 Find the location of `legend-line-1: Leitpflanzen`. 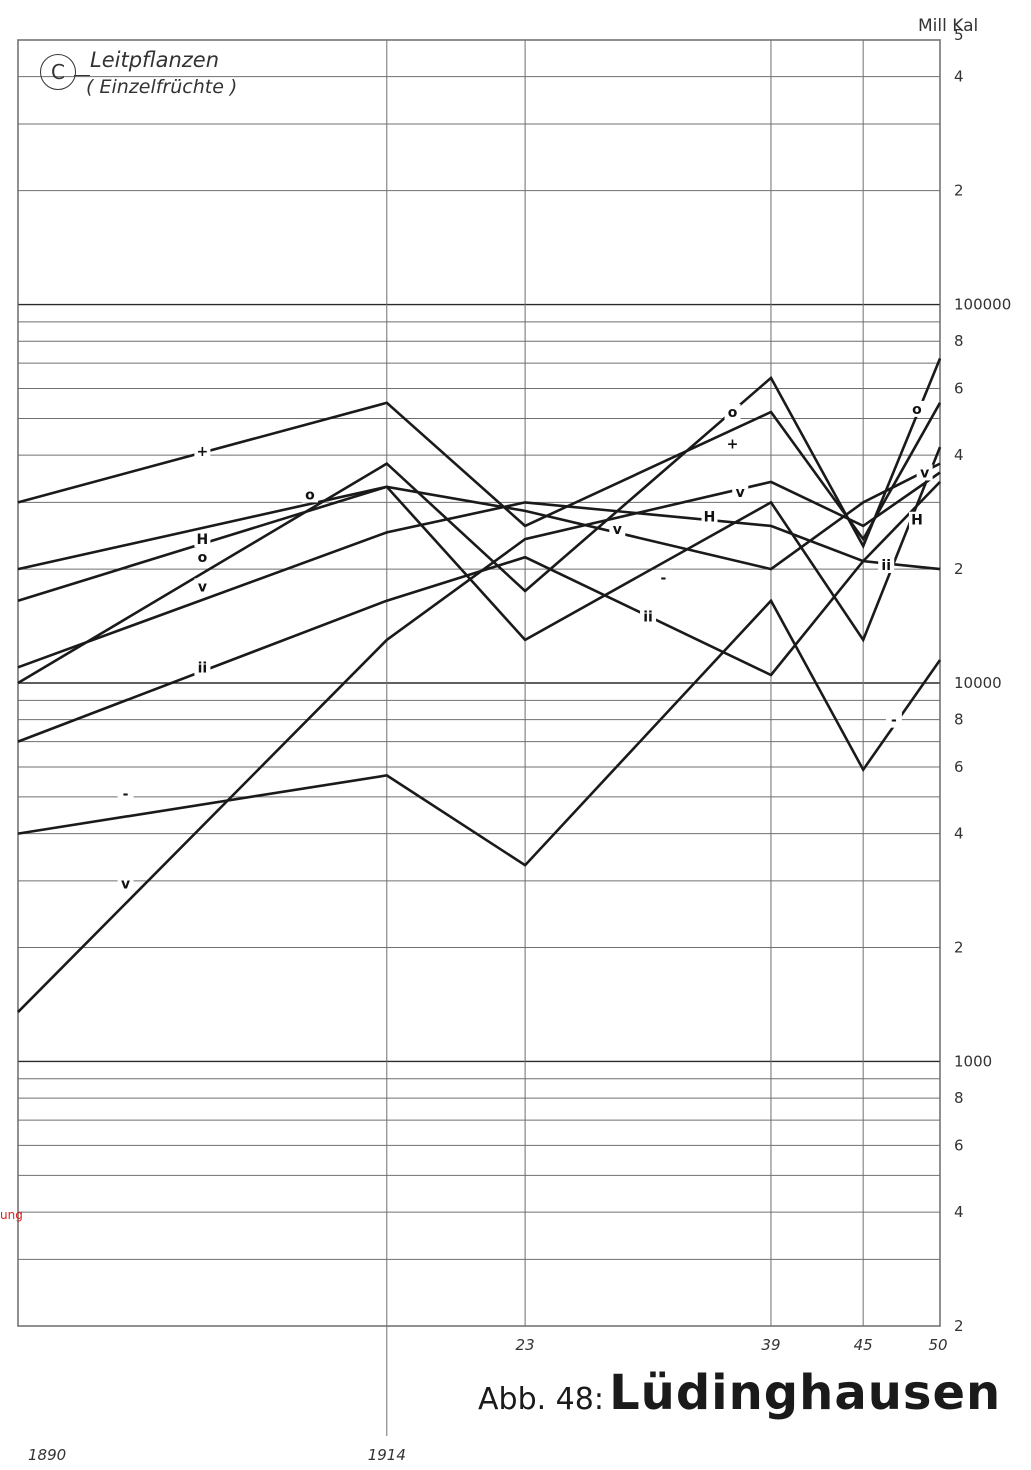

legend-line-1: Leitpflanzen is located at coordinates (155, 60).